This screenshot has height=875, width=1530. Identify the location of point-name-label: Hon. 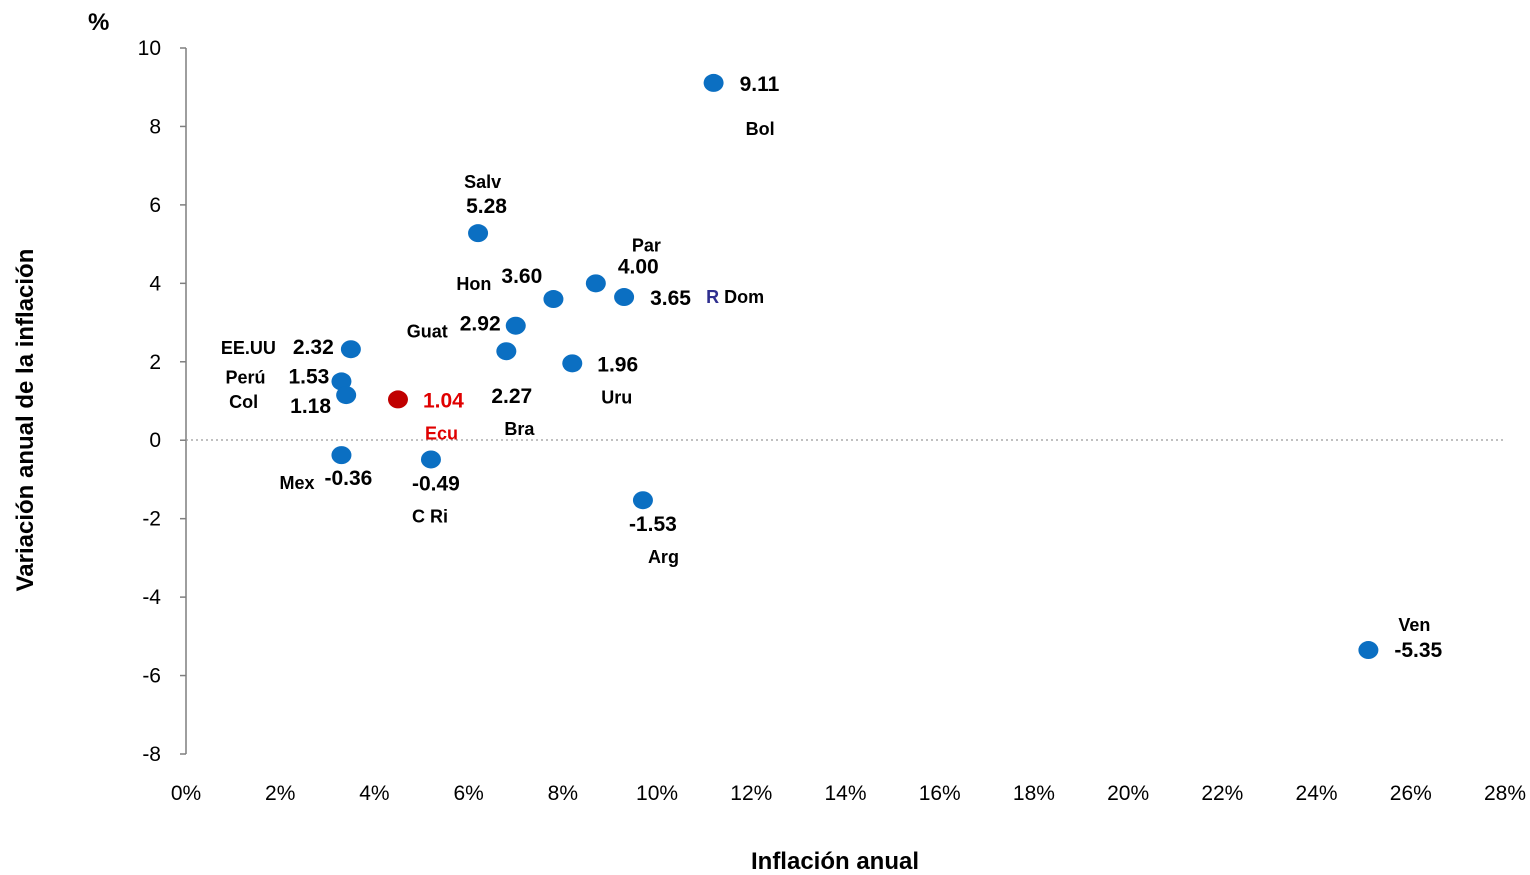
(473, 284).